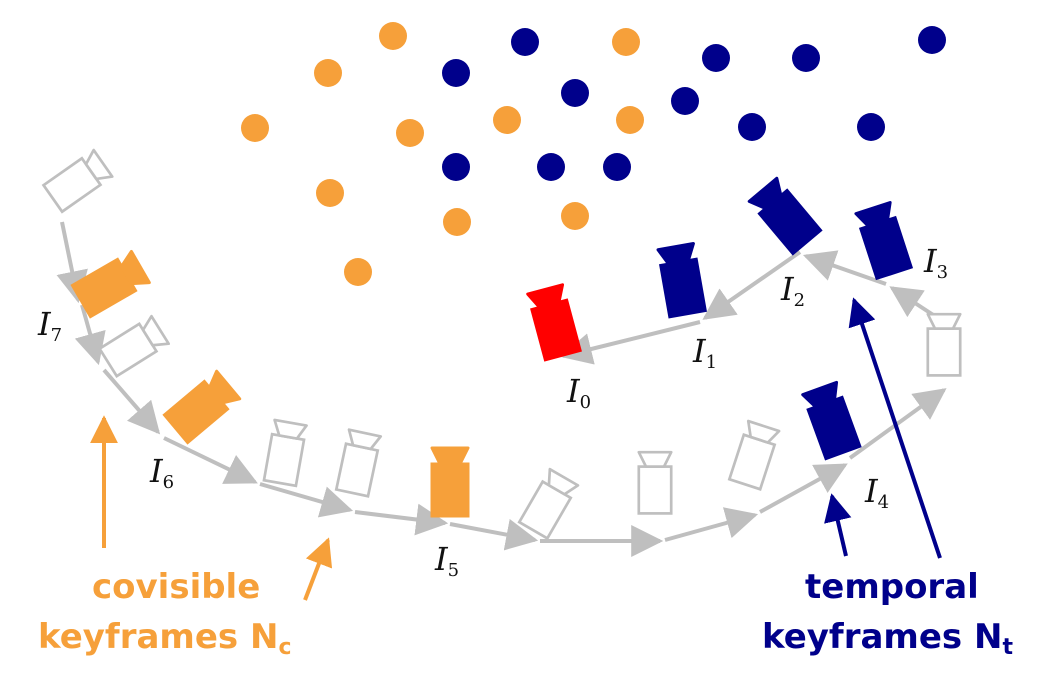 Image resolution: width=1054 pixels, height=685 pixels. I want to click on camera-other-8-lens, so click(944, 321).